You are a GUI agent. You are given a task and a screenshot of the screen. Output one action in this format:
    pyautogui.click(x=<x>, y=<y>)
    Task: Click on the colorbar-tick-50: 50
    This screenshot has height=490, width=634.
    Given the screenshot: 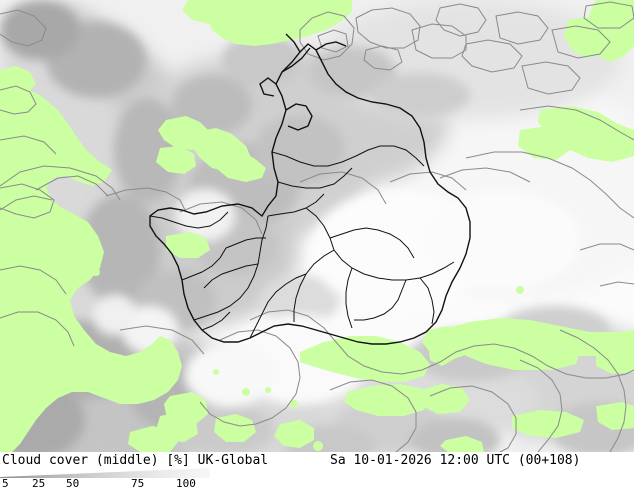 What is the action you would take?
    pyautogui.click(x=73, y=483)
    